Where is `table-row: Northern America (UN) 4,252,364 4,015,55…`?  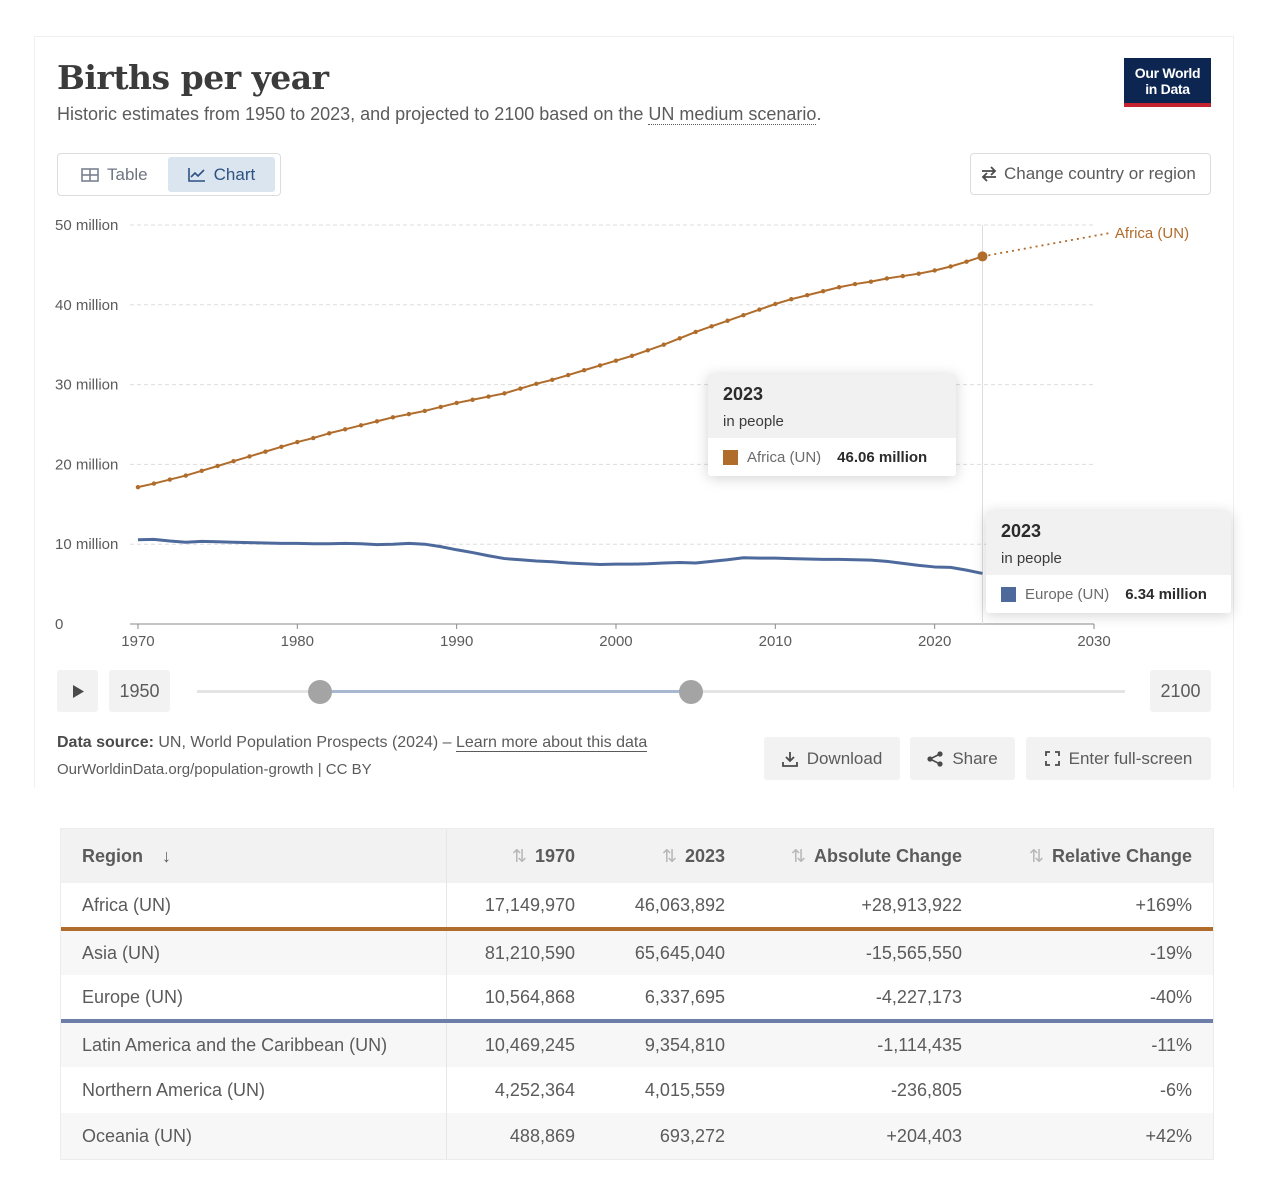 table-row: Northern America (UN) 4,252,364 4,015,55… is located at coordinates (637, 1090).